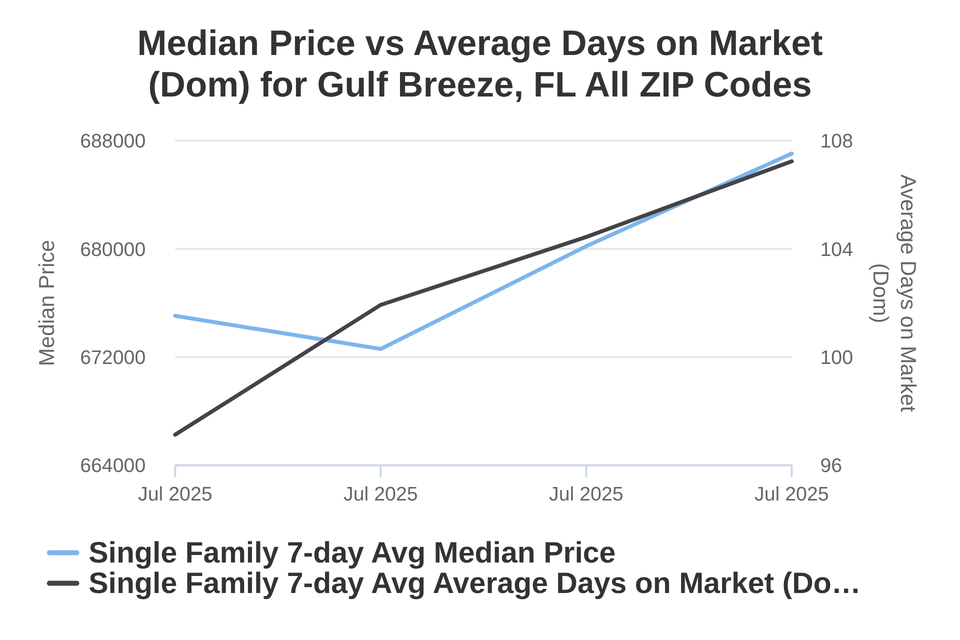 The image size is (960, 640). What do you see at coordinates (352, 553) in the screenshot?
I see `legend-label: Single Family 7-day Avg Median Price` at bounding box center [352, 553].